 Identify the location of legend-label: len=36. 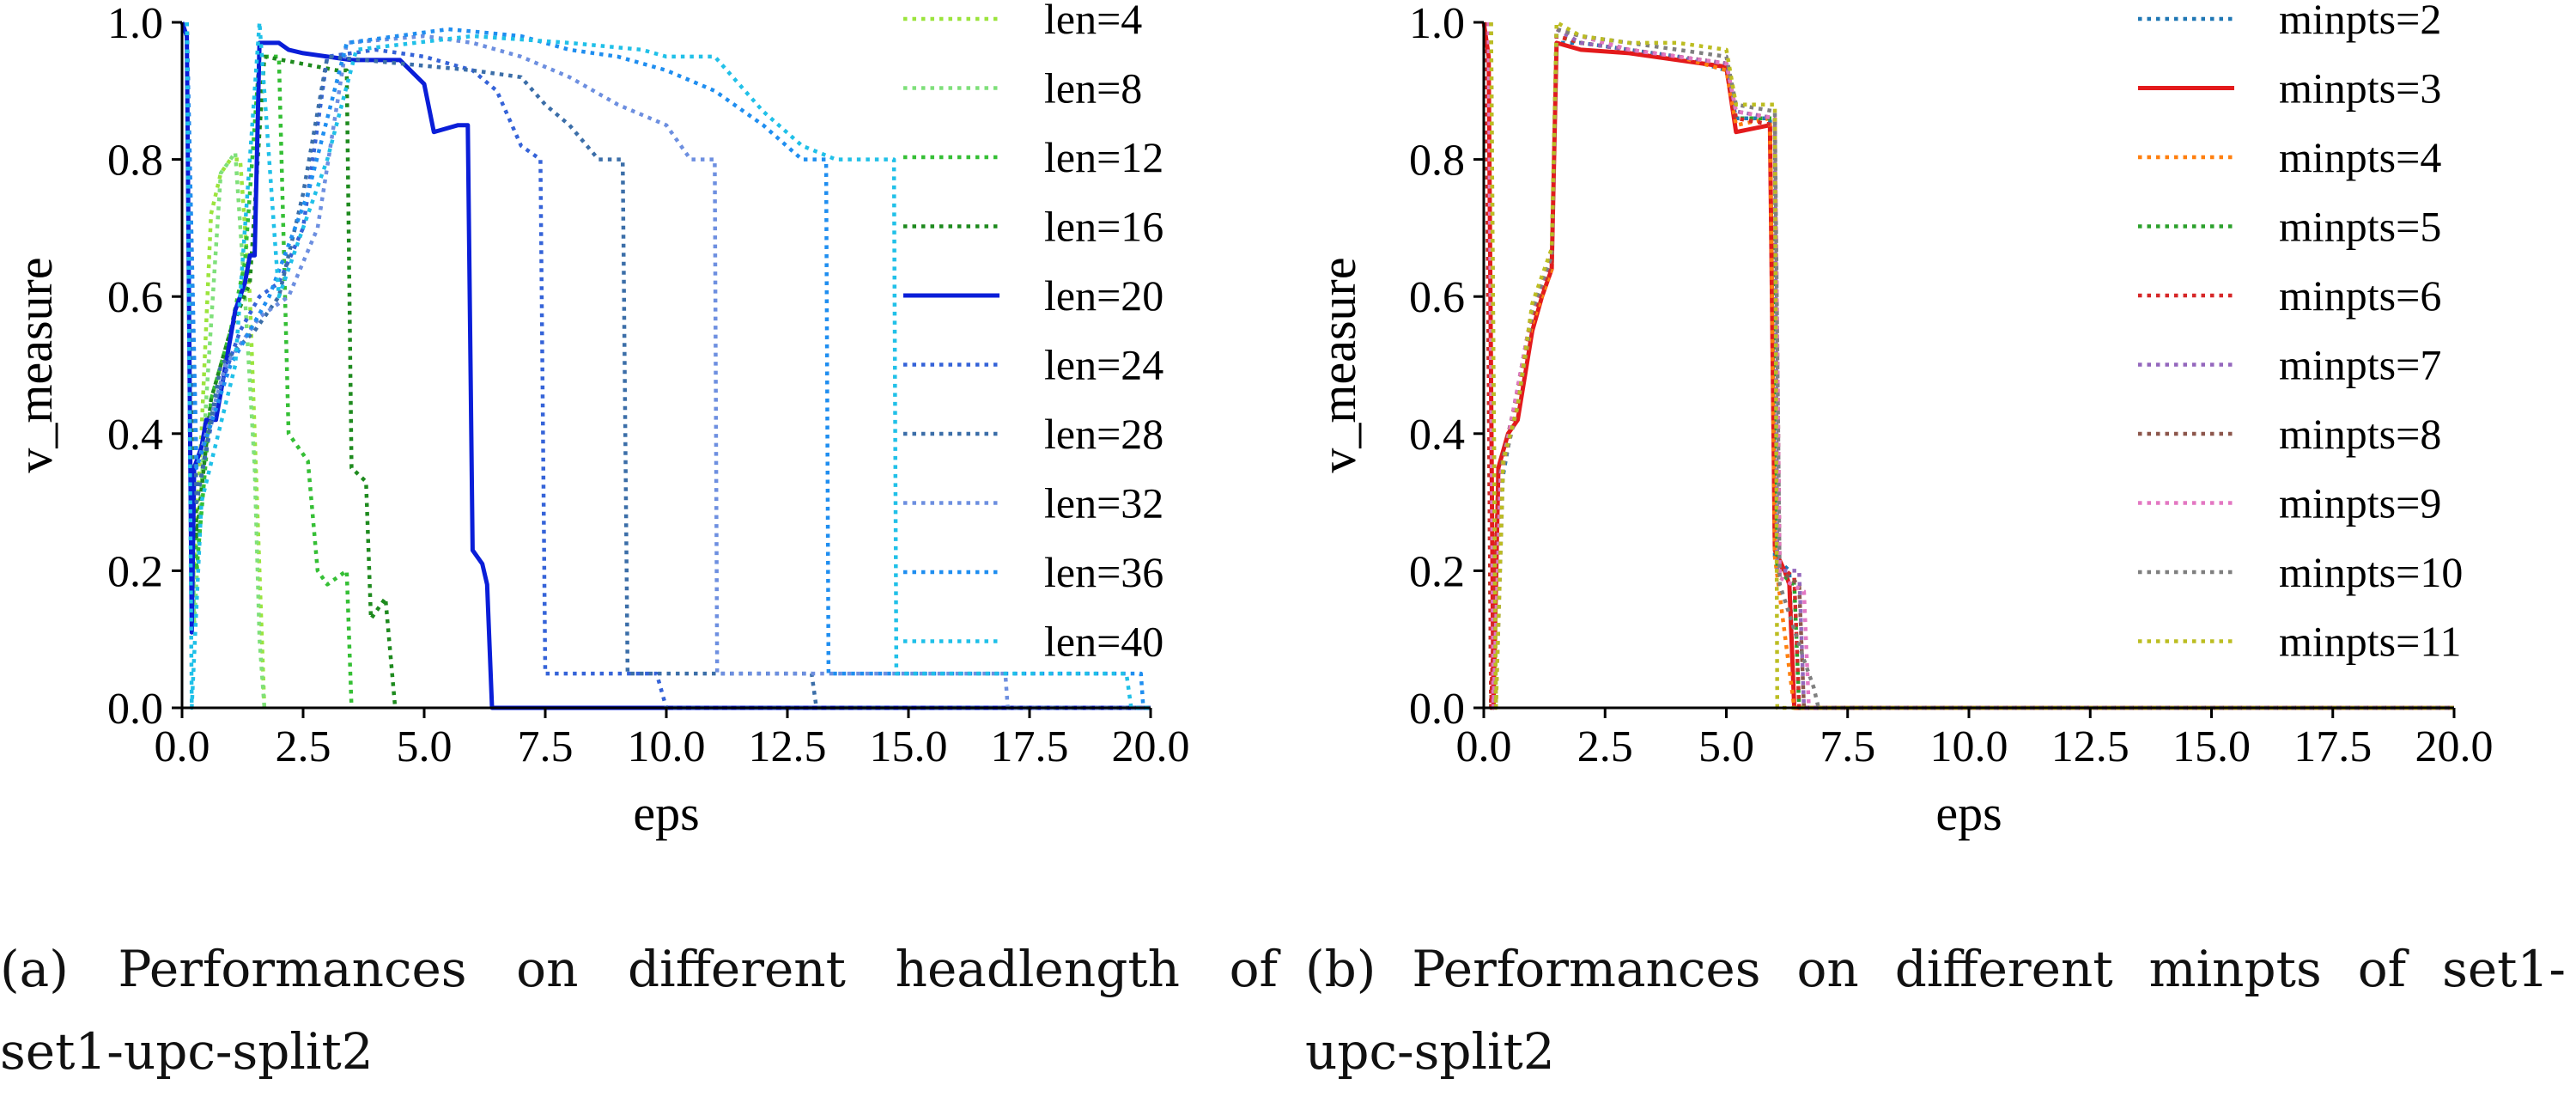
(1103, 572).